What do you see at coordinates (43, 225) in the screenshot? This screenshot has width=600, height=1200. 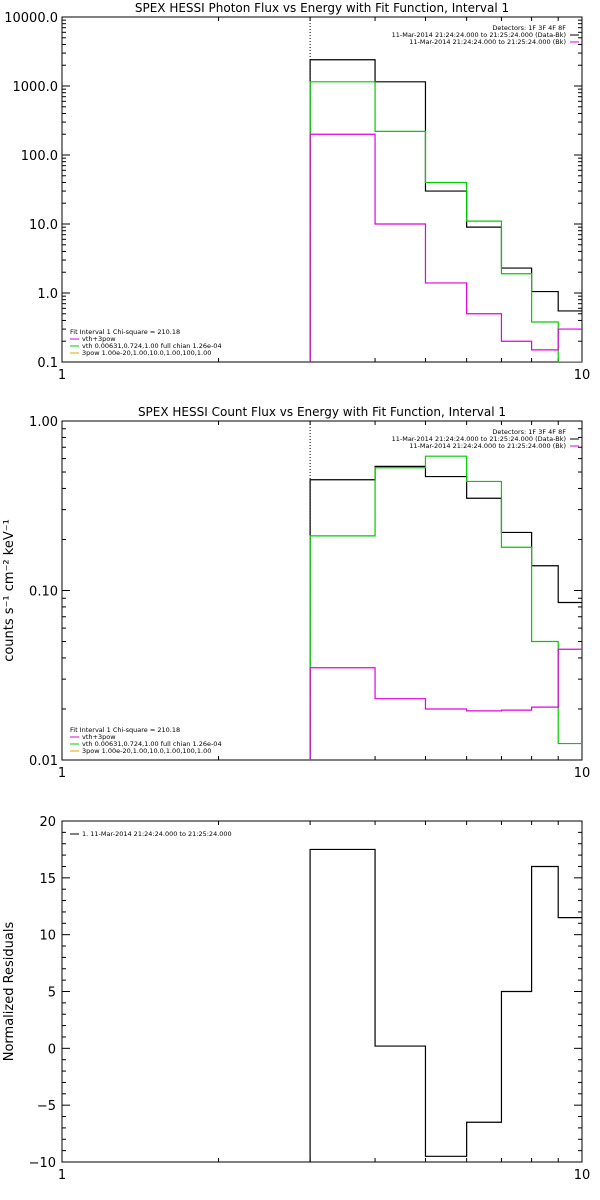 I see `y-tick-label: 10.0` at bounding box center [43, 225].